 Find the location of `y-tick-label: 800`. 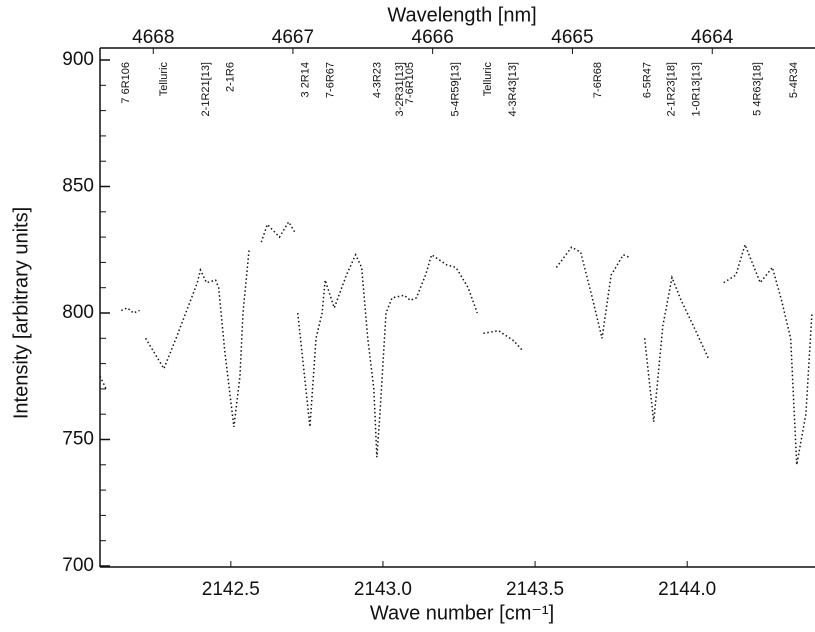

y-tick-label: 800 is located at coordinates (78, 312).